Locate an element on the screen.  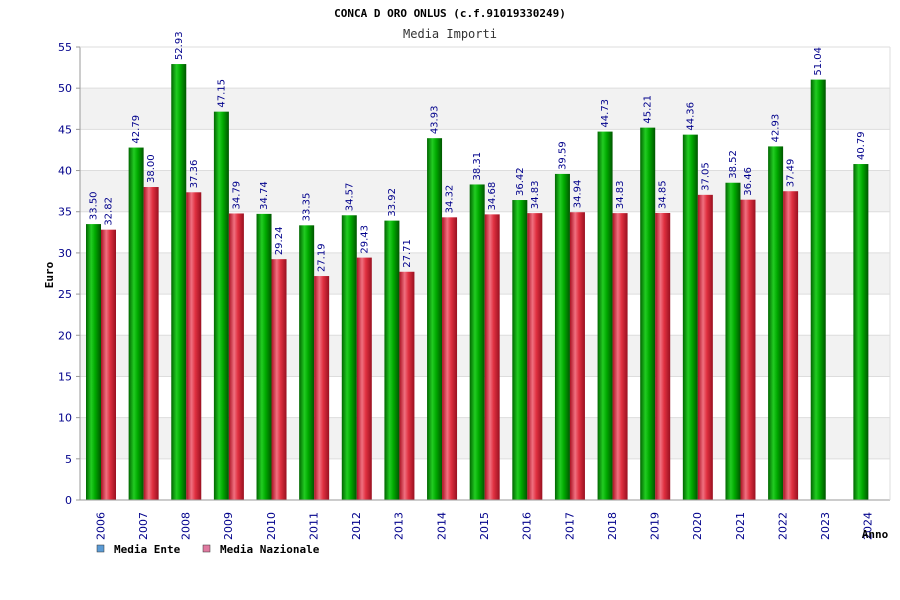
y-tick-label: 50 is located at coordinates (65, 88).